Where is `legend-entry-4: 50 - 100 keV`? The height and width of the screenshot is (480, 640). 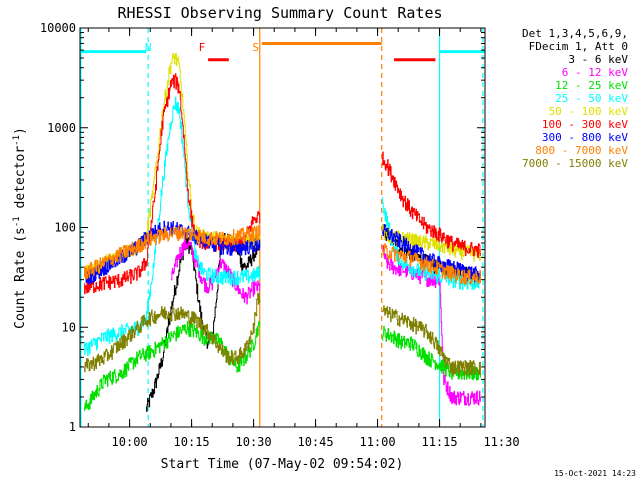
legend-entry-4: 50 - 100 keV is located at coordinates (589, 111).